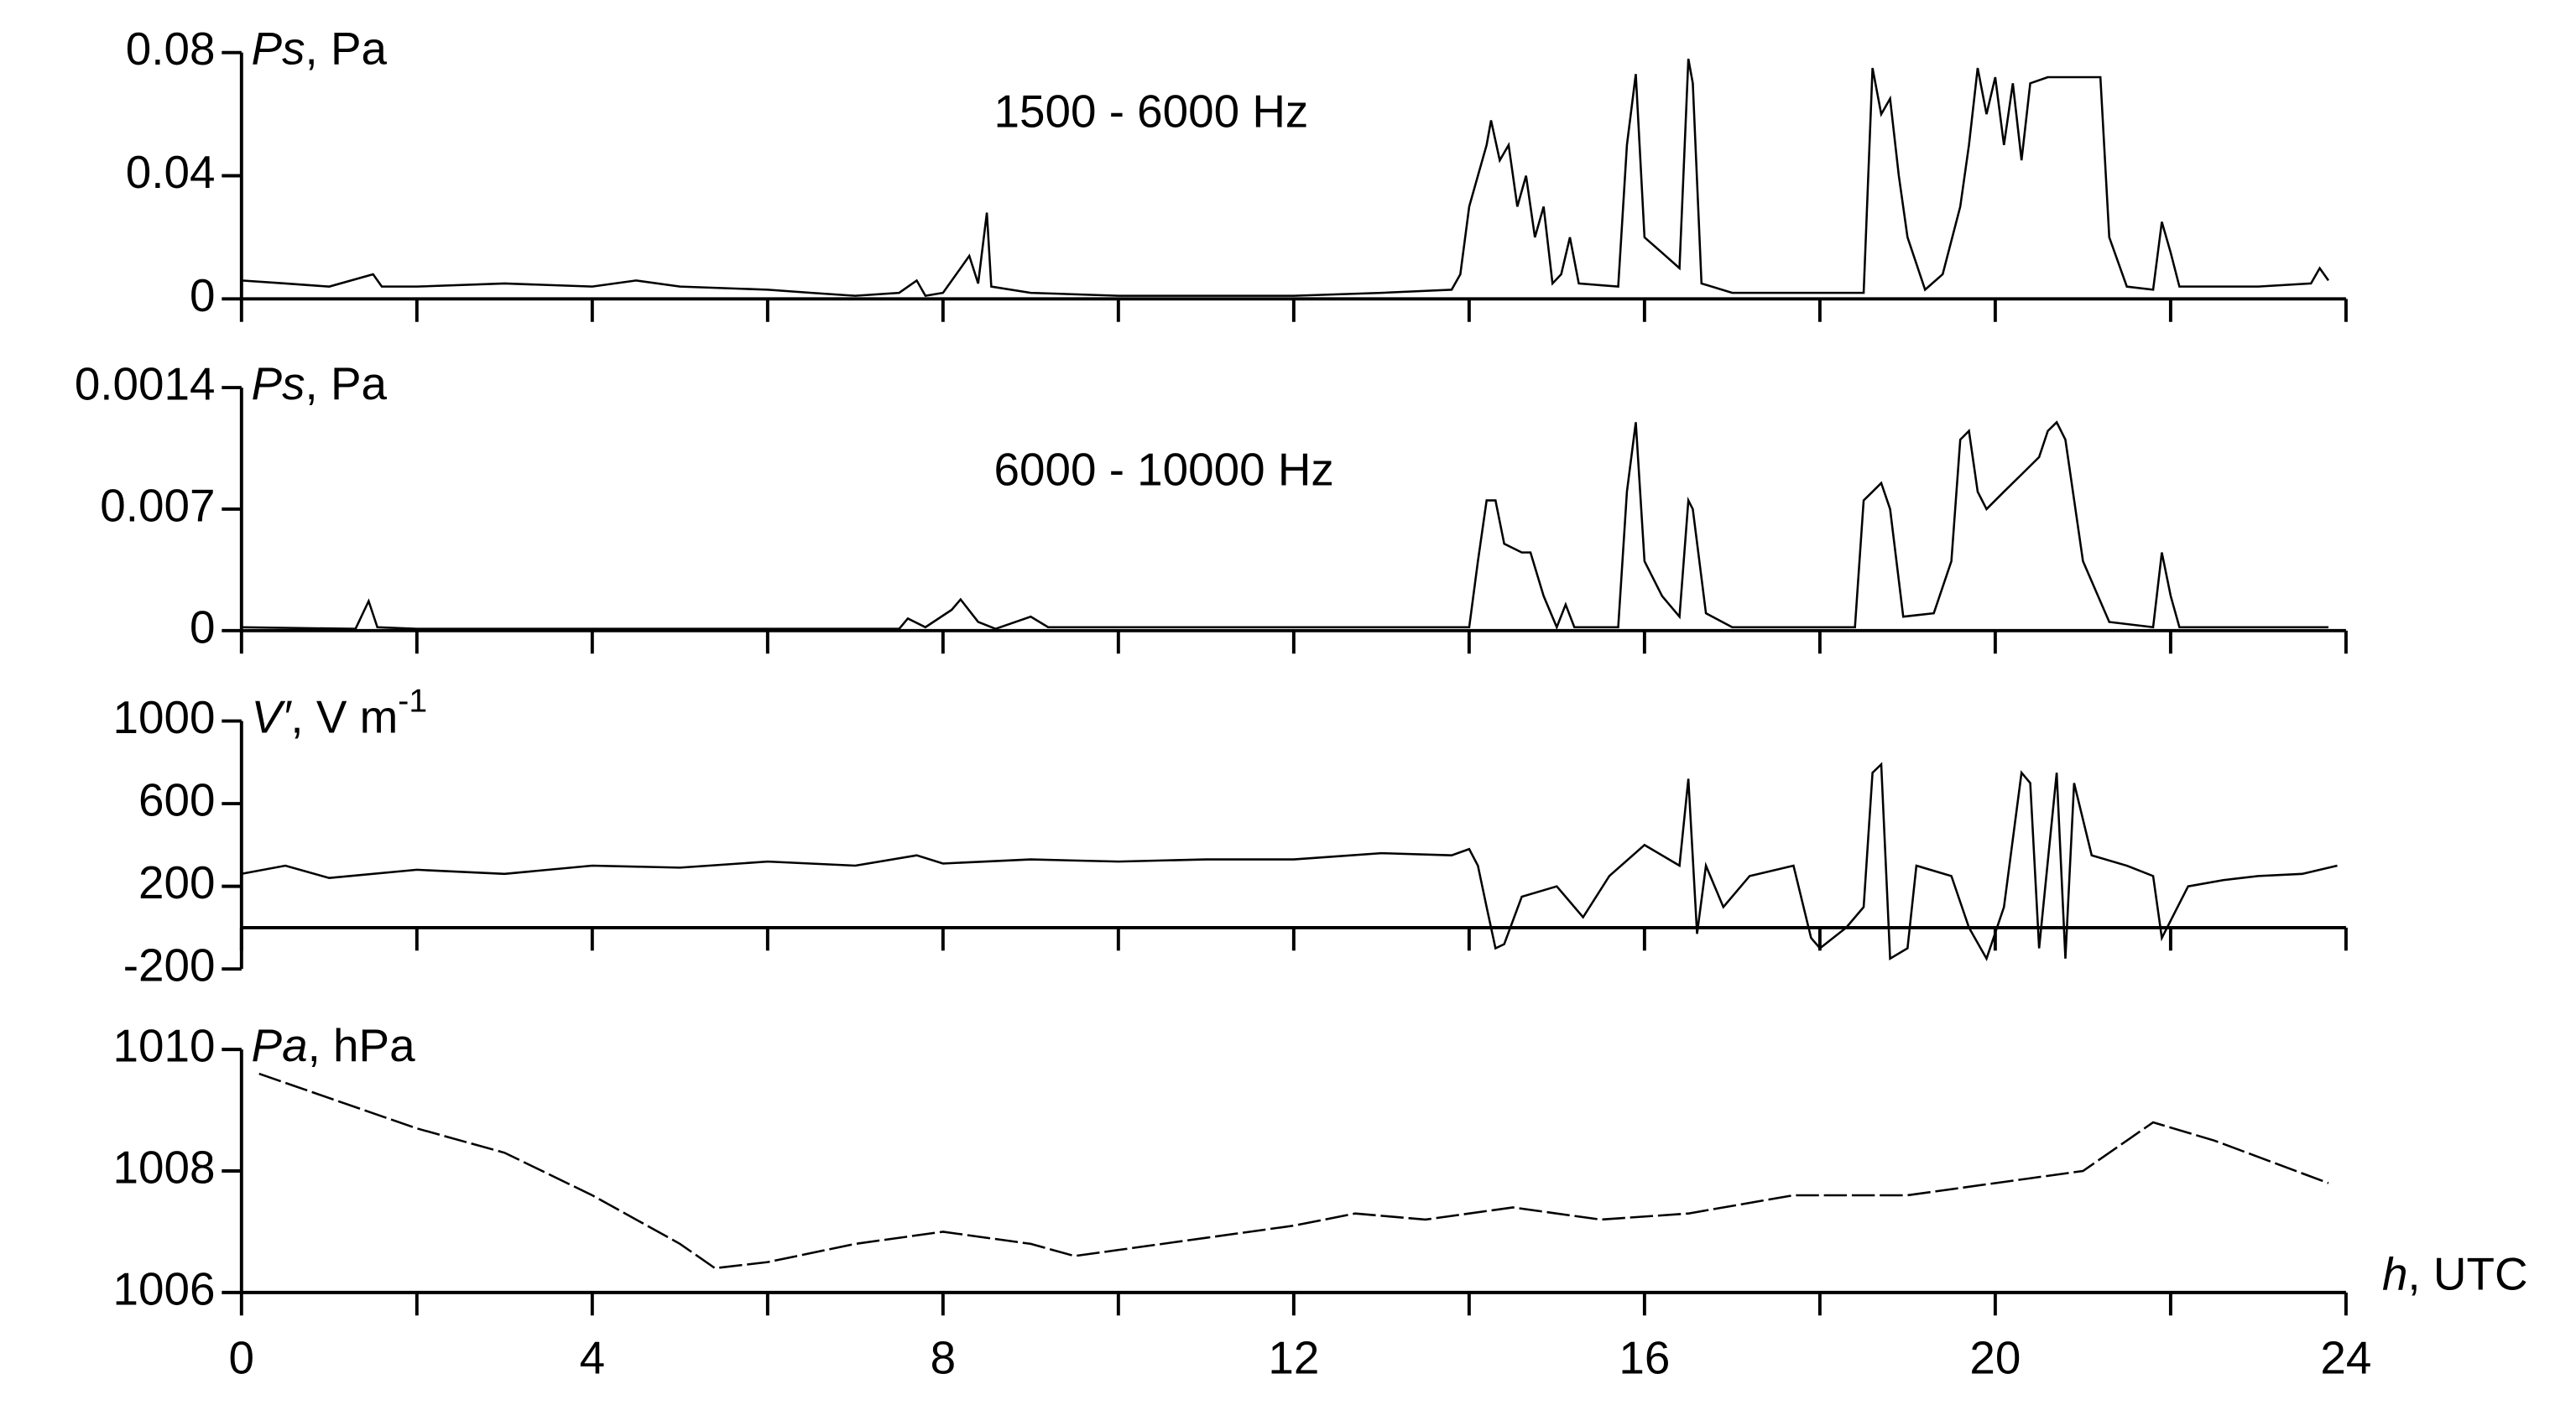  What do you see at coordinates (592, 1358) in the screenshot?
I see `x-tick-label: 4` at bounding box center [592, 1358].